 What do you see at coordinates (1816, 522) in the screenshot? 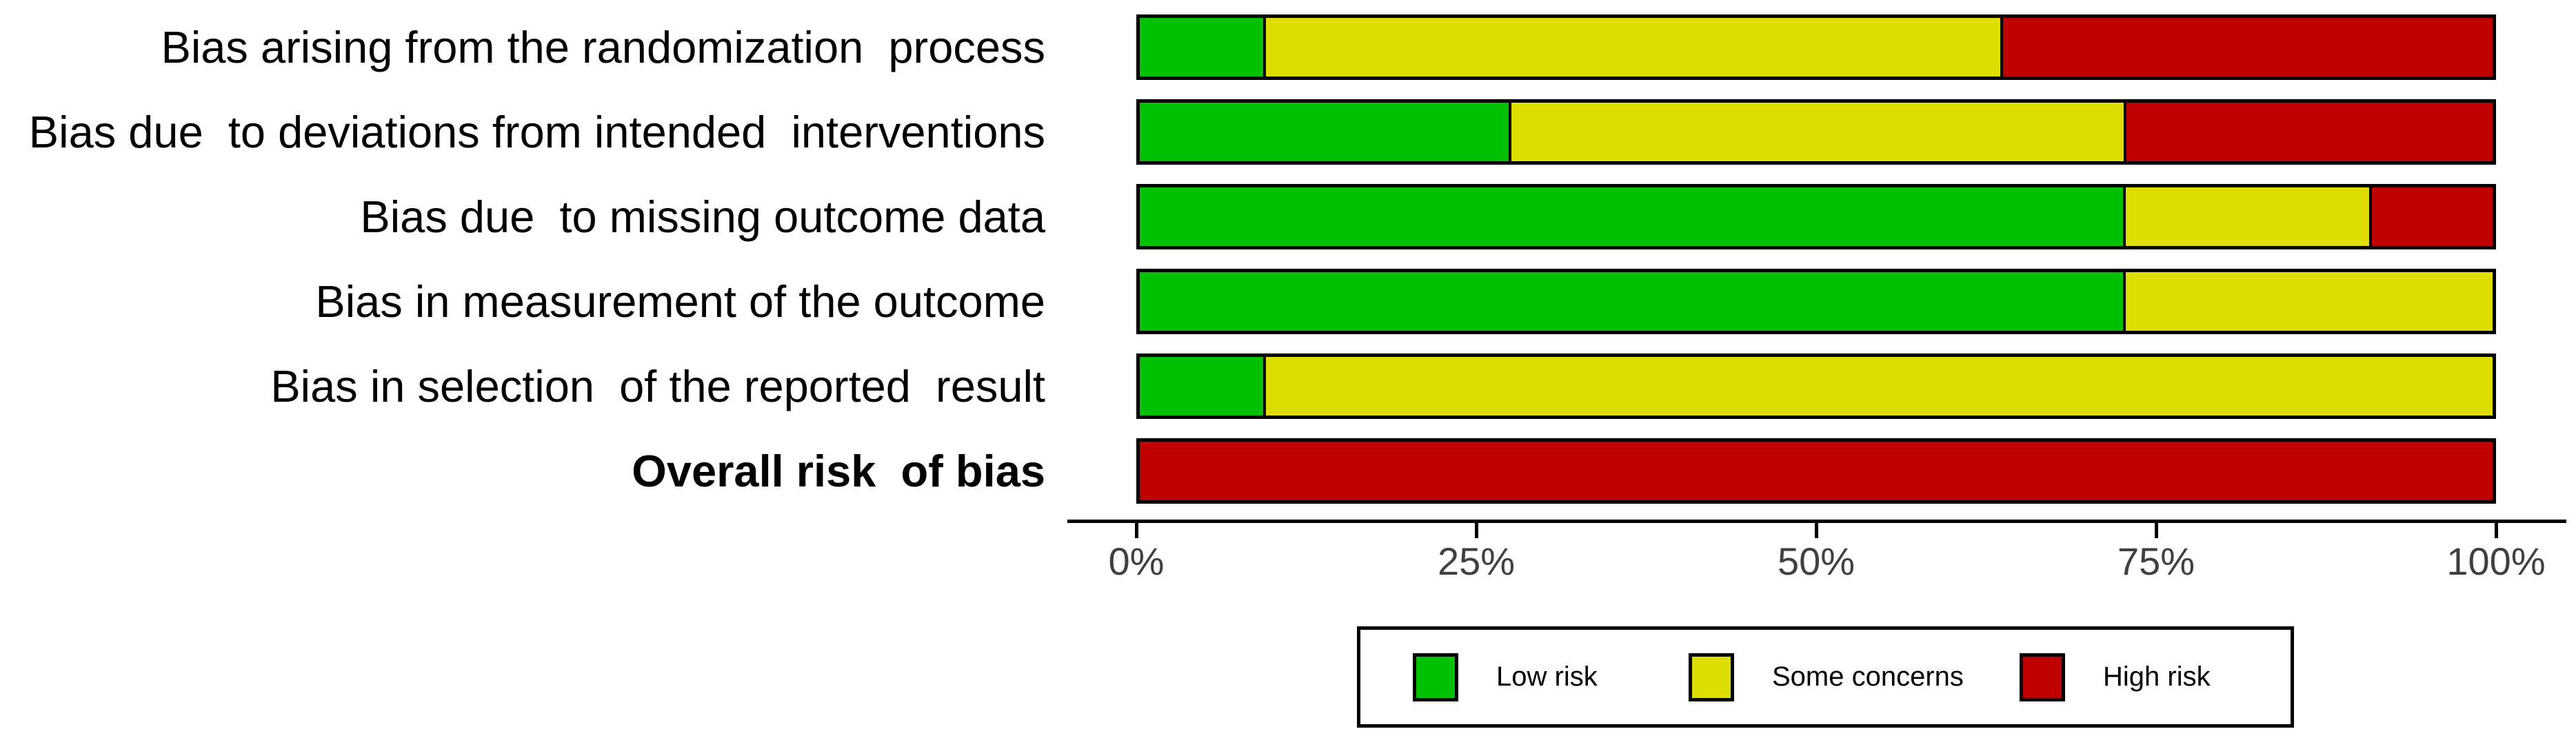
I see `x-axis-line` at bounding box center [1816, 522].